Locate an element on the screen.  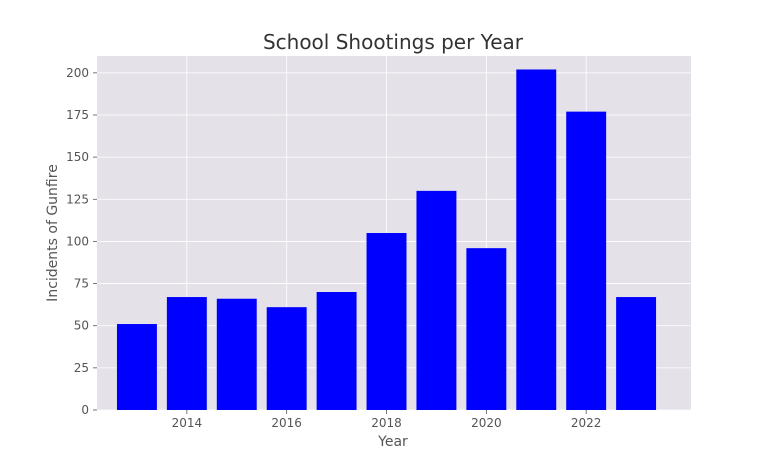
y-tick-label: 50 is located at coordinates (81, 326).